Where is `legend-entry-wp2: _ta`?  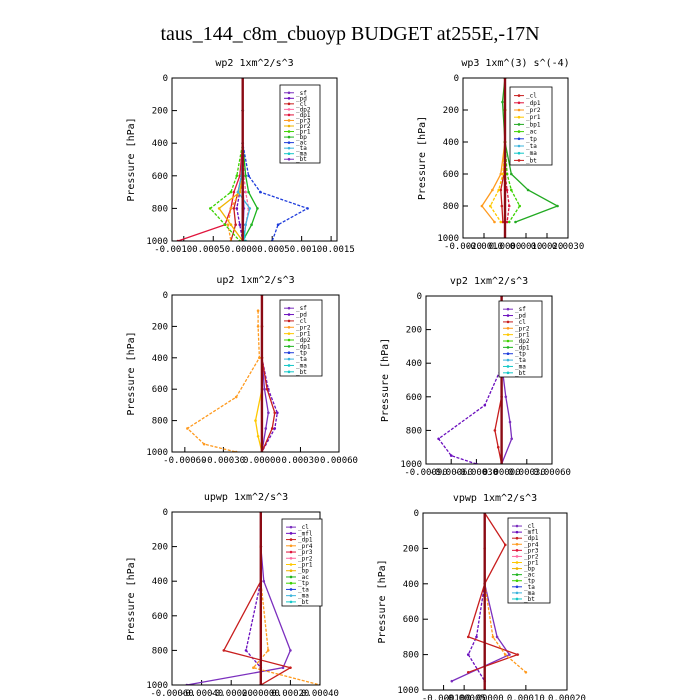
legend-entry-wp2: _ta is located at coordinates (301, 148).